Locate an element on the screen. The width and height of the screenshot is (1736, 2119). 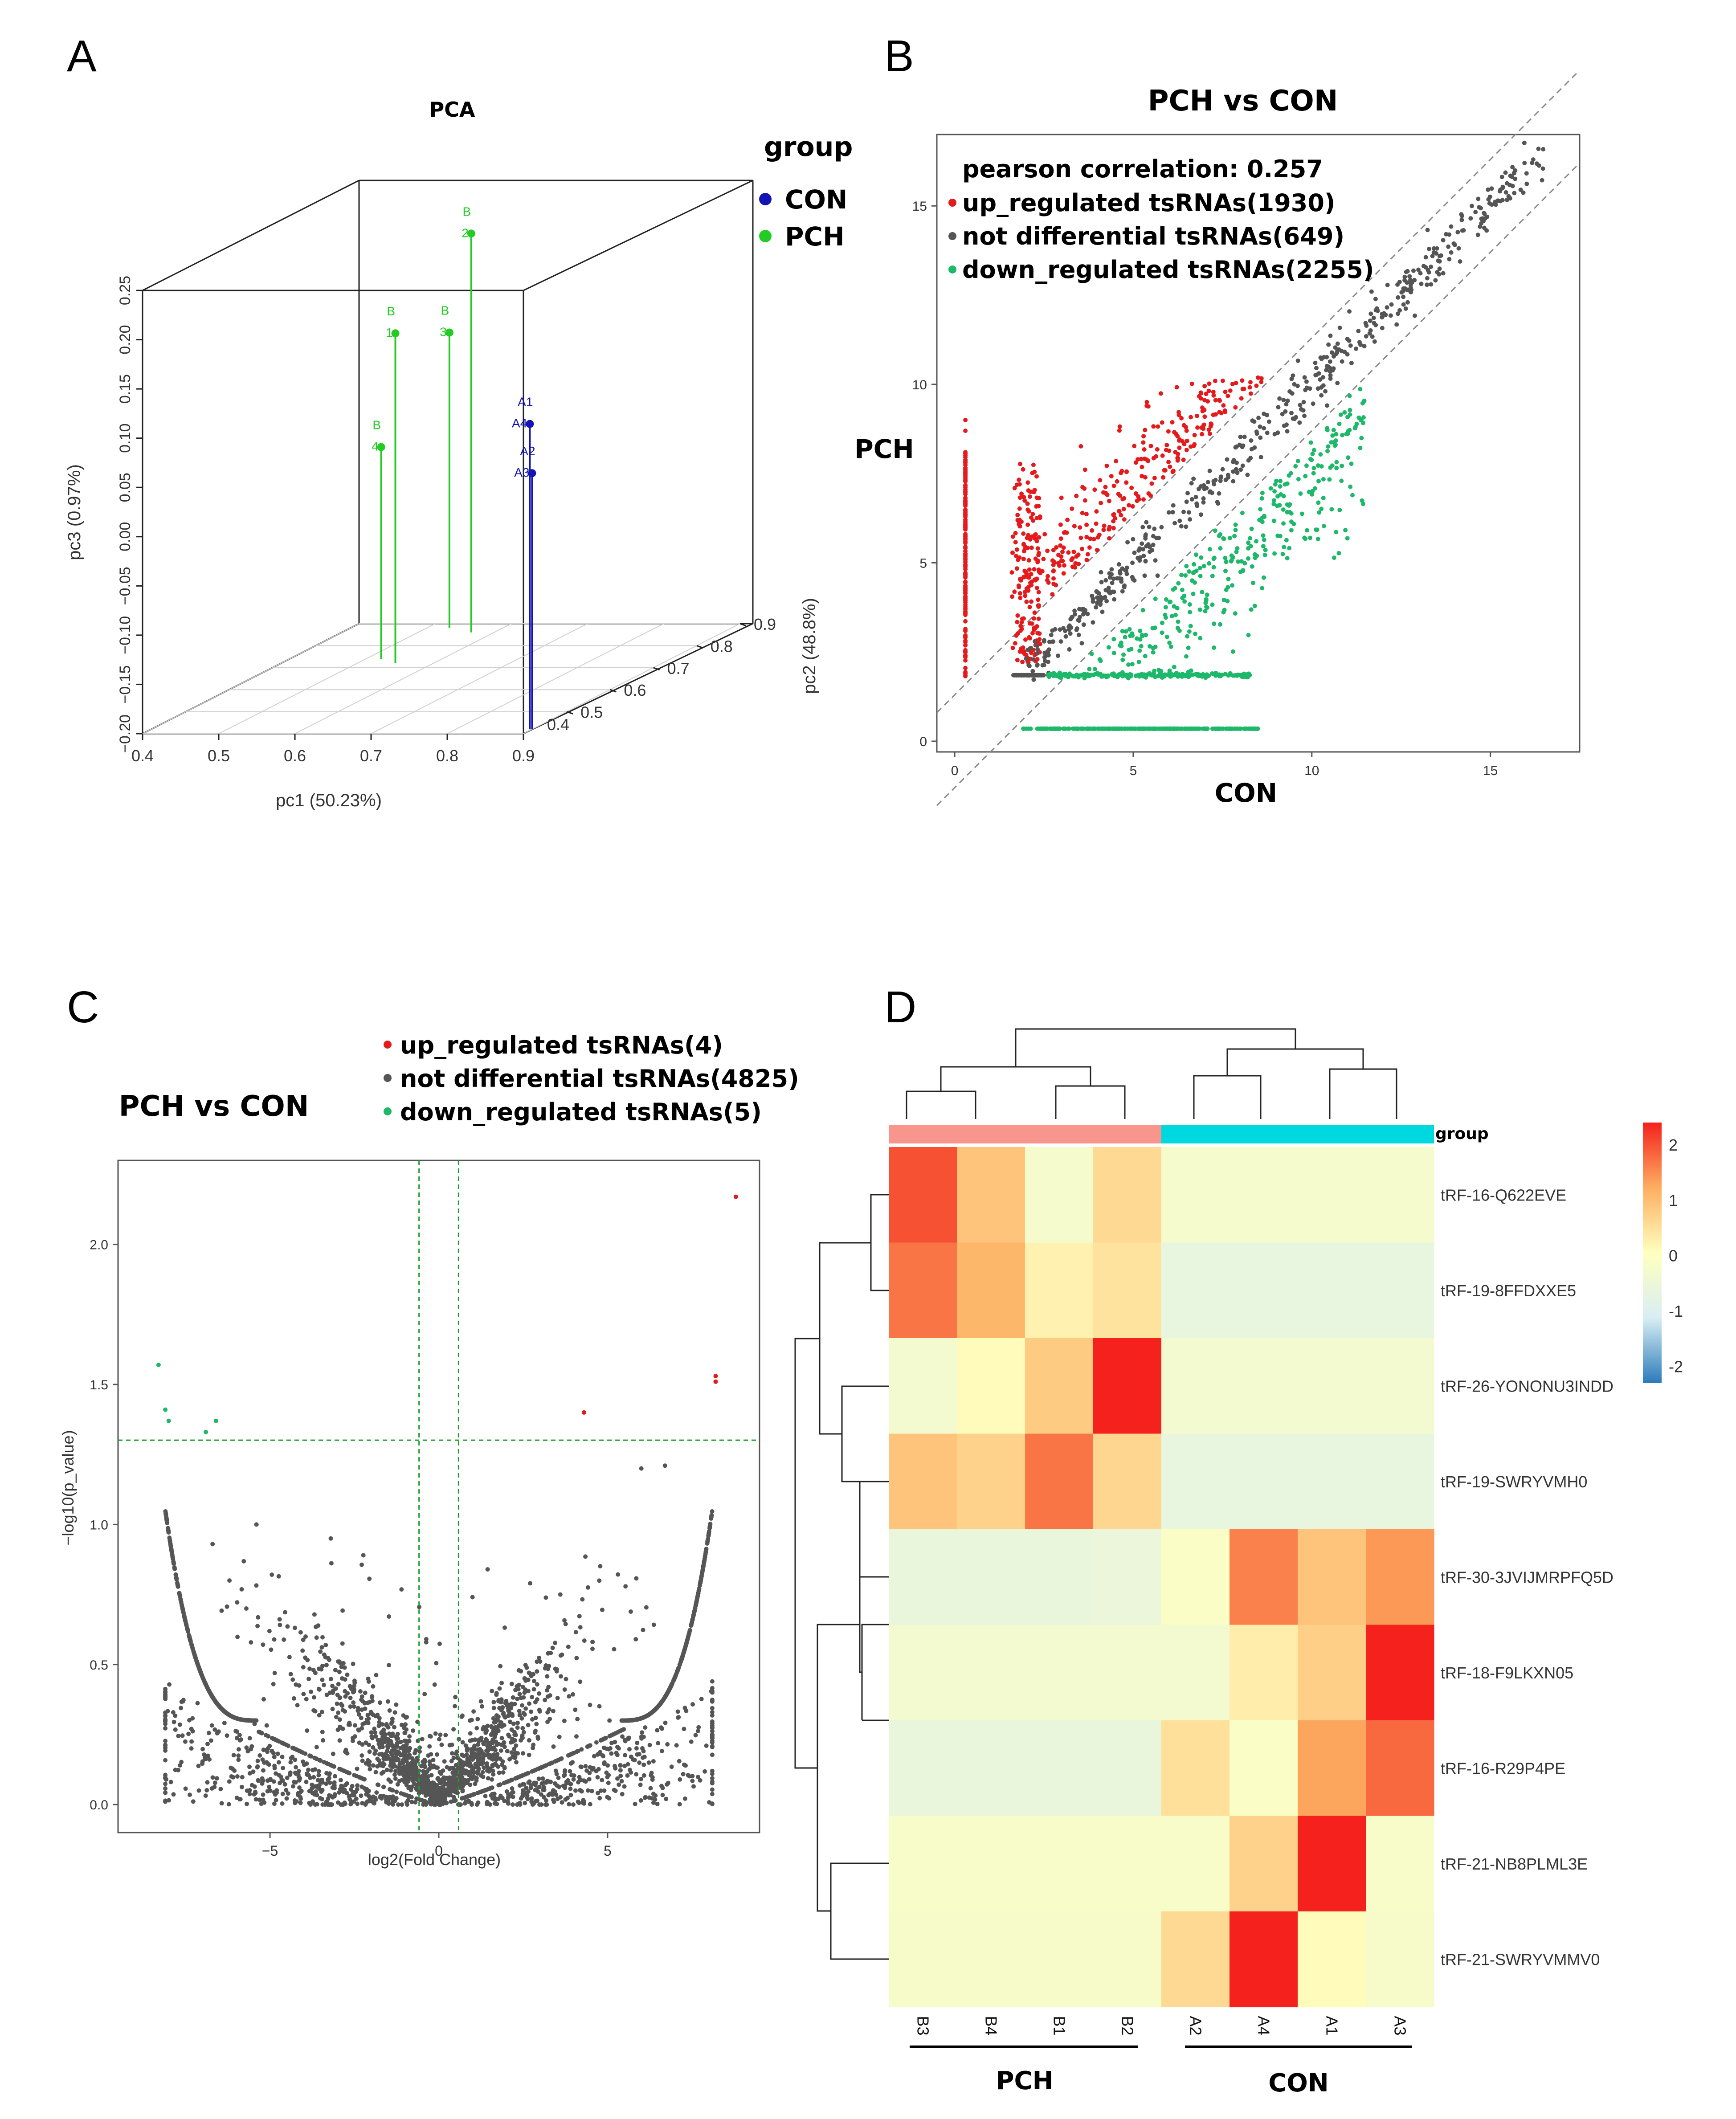
pca-title: PCA is located at coordinates (452, 110).